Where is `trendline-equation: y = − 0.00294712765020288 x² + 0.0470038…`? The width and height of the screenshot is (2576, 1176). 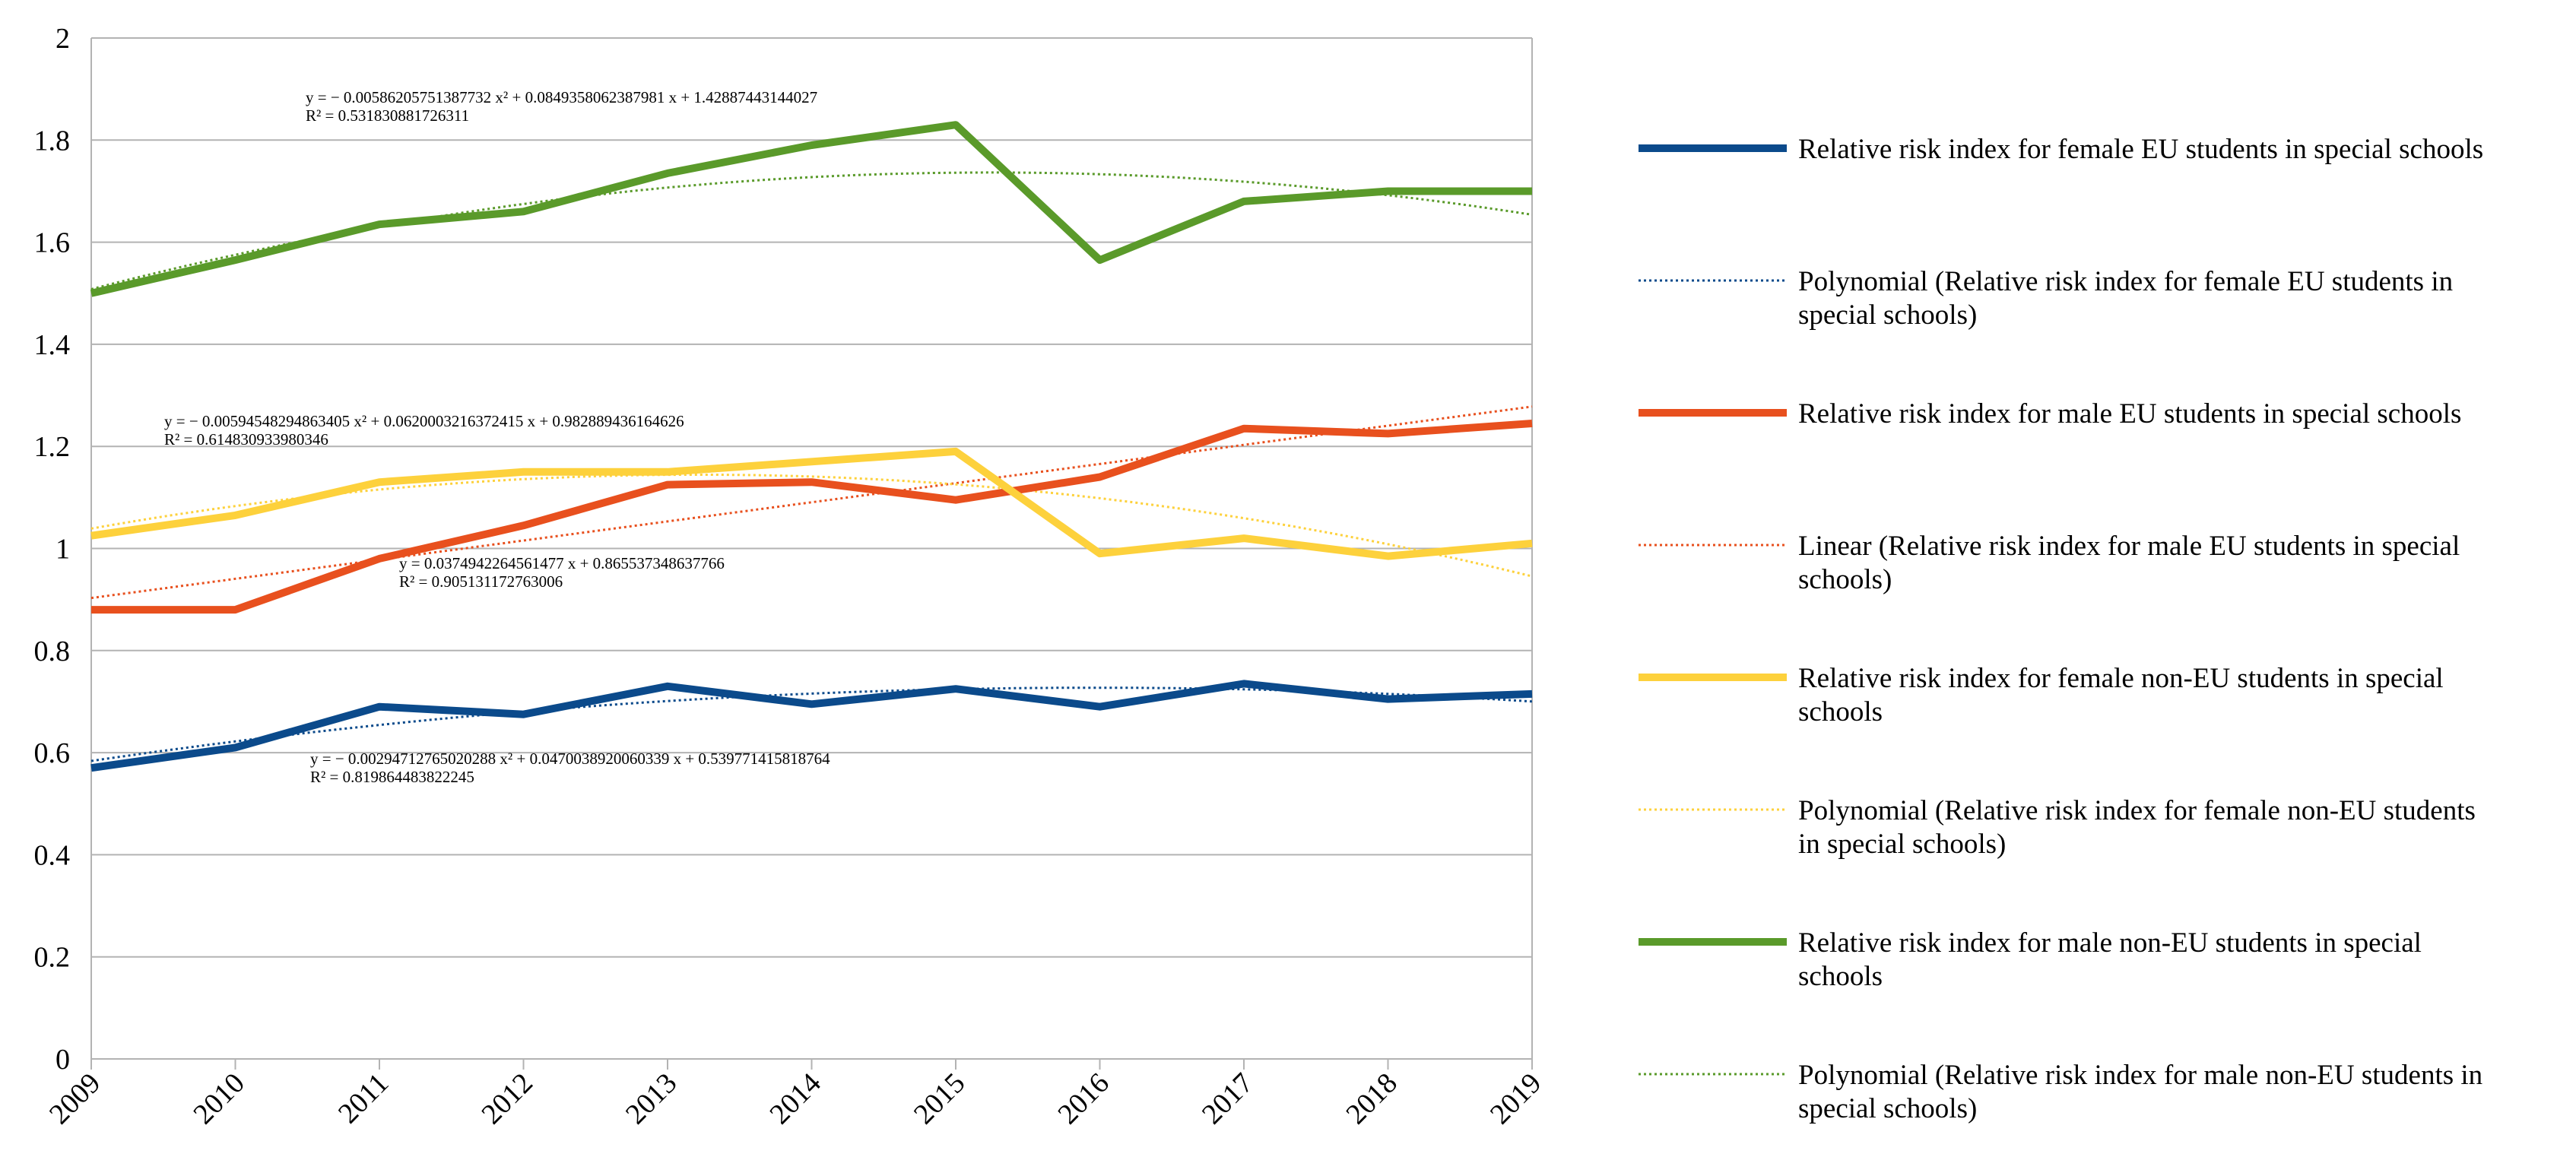
trendline-equation: y = − 0.00294712765020288 x² + 0.0470038… is located at coordinates (570, 759).